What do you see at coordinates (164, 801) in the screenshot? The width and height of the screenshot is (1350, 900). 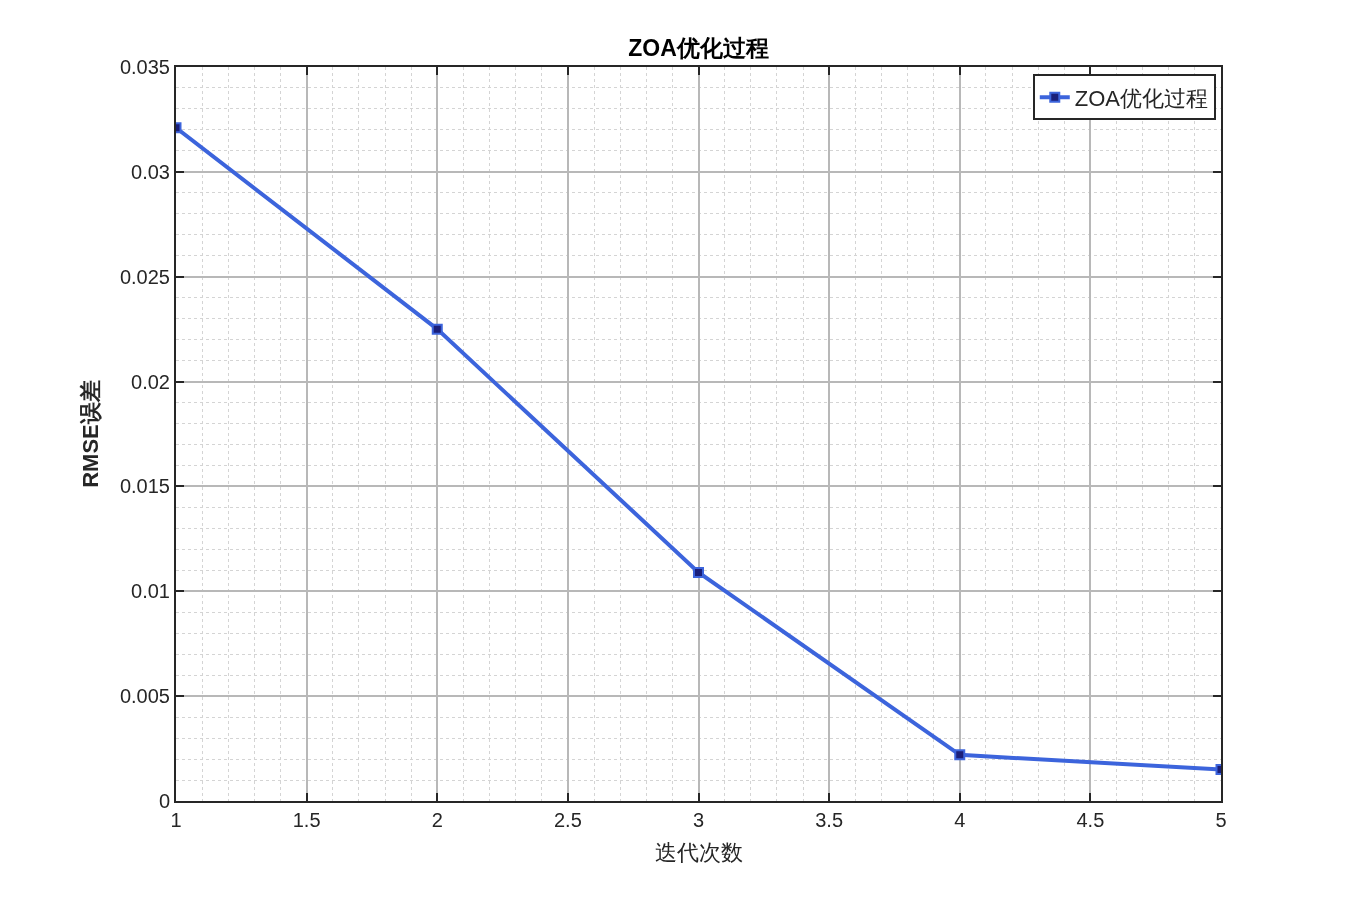 I see `y-tick-label: 0` at bounding box center [164, 801].